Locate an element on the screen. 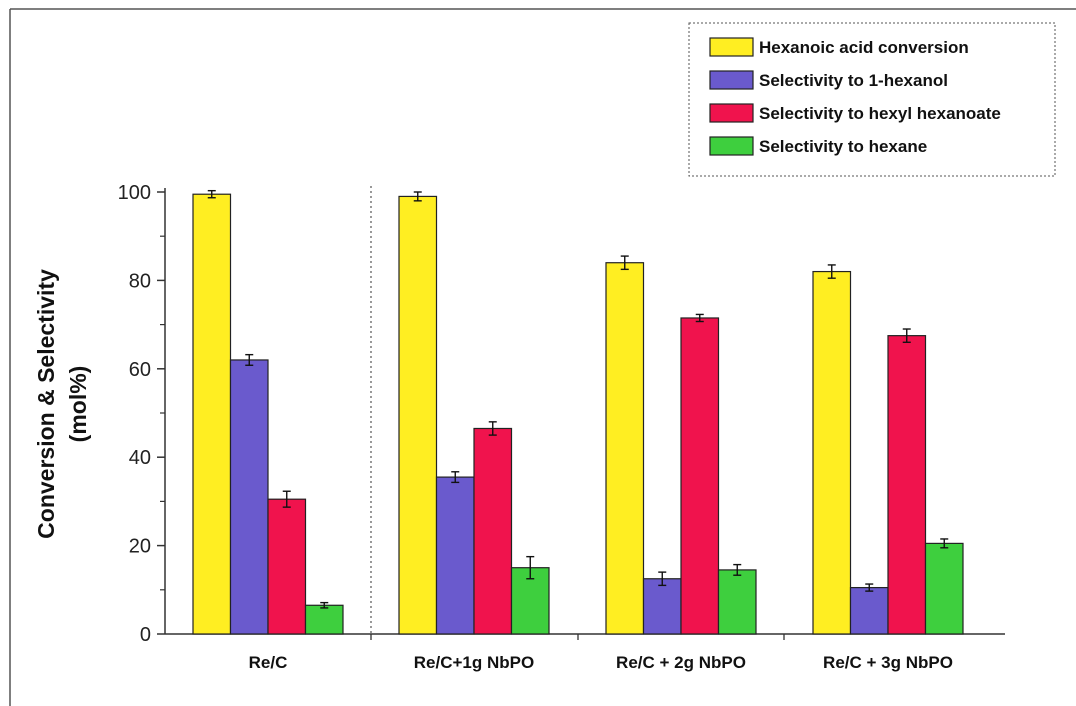  y-tick-label-40: 40 is located at coordinates (140, 458).